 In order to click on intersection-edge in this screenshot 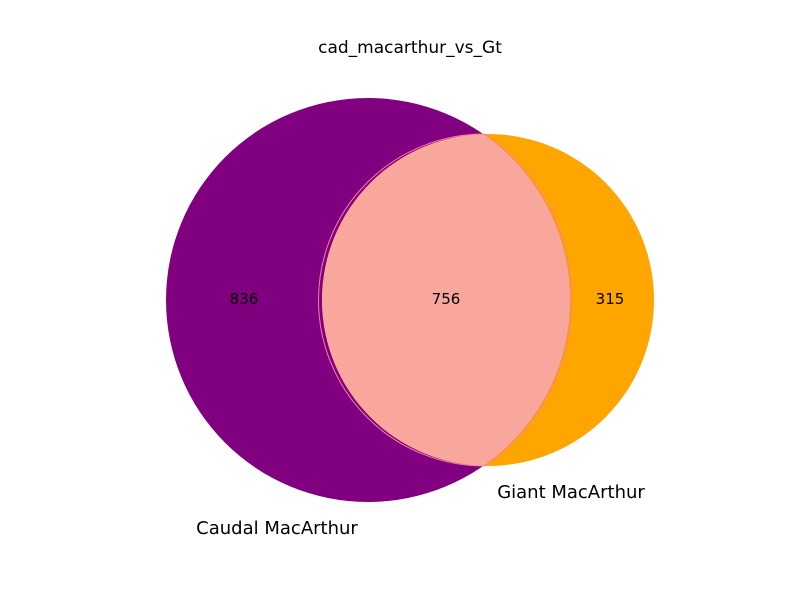, I will do `click(528, 300)`.